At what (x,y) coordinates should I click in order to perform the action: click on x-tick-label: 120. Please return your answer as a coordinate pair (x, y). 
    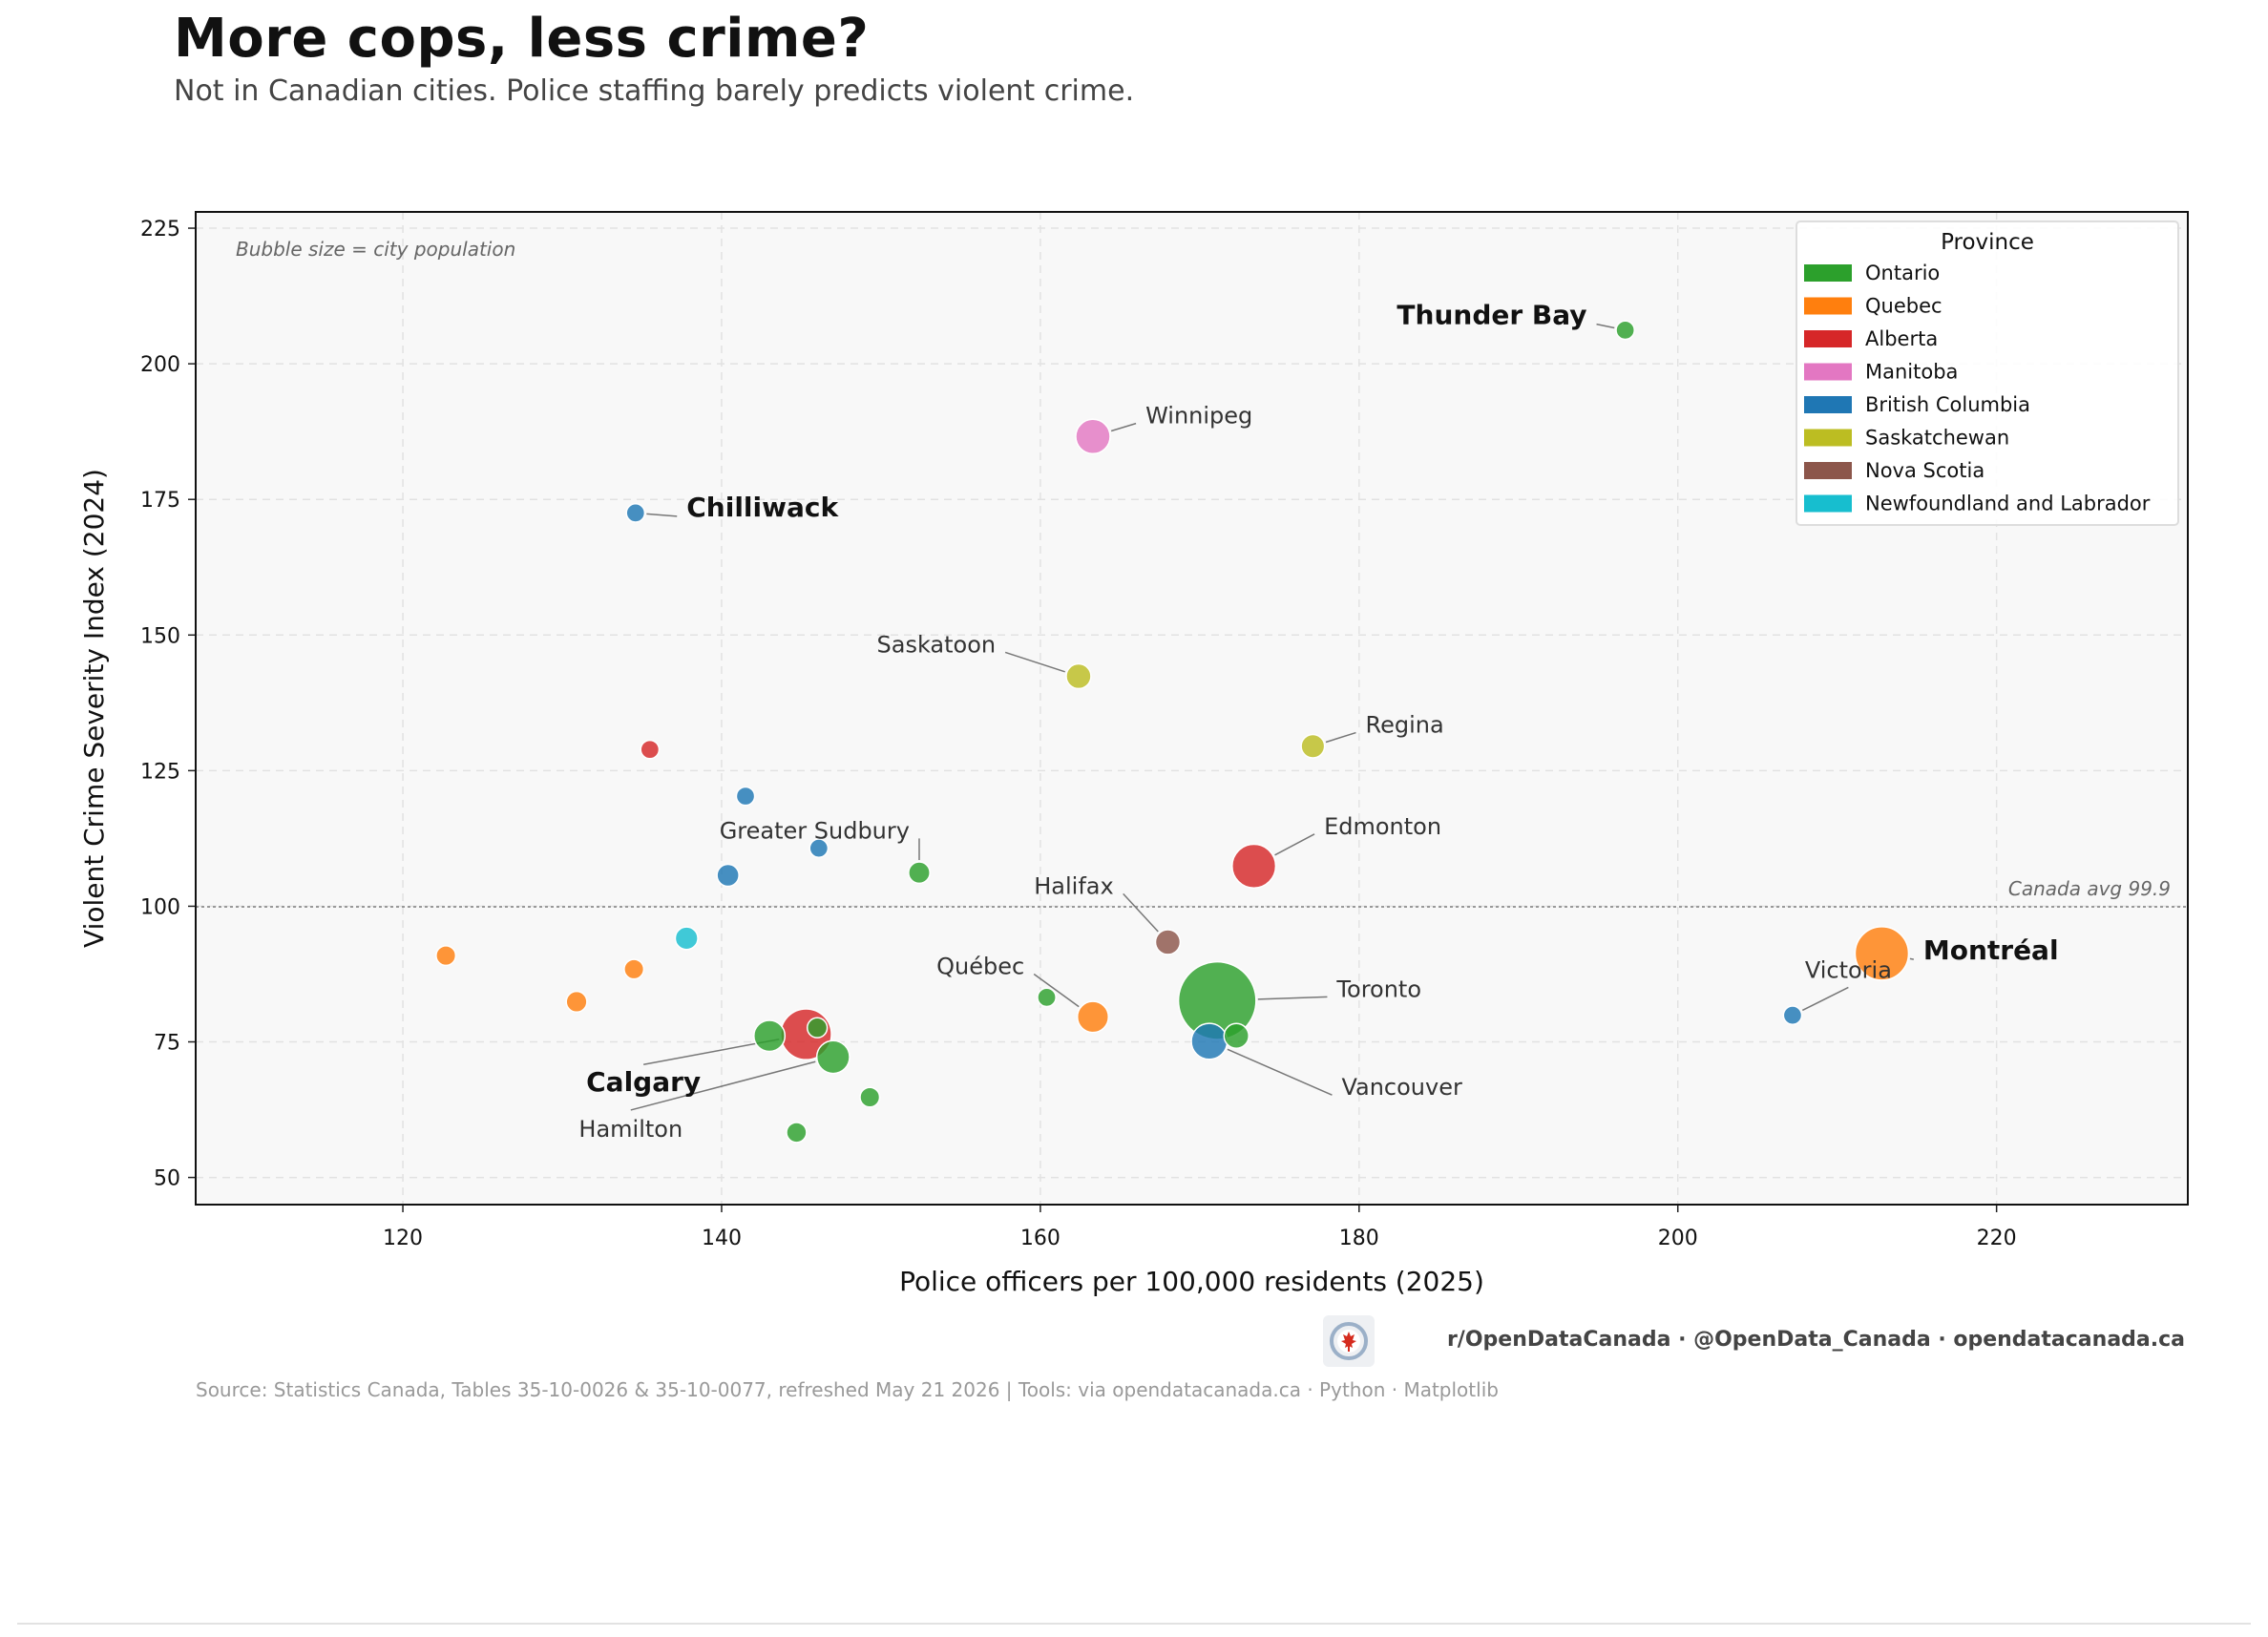
    Looking at the image, I should click on (403, 1238).